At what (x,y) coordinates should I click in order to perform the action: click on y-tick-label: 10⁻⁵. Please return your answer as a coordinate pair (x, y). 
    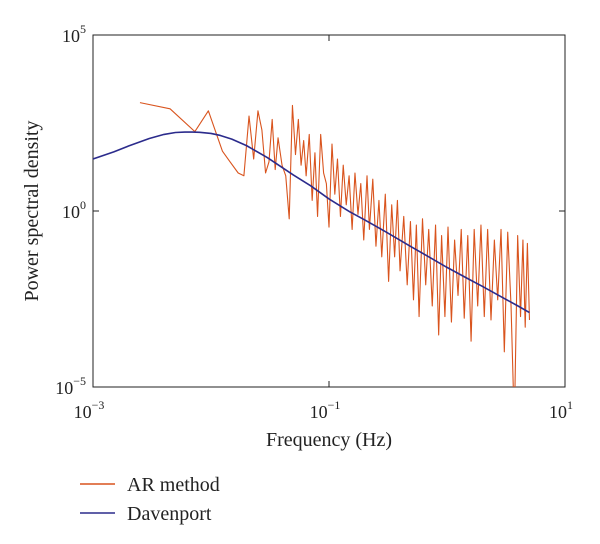
    Looking at the image, I should click on (70, 386).